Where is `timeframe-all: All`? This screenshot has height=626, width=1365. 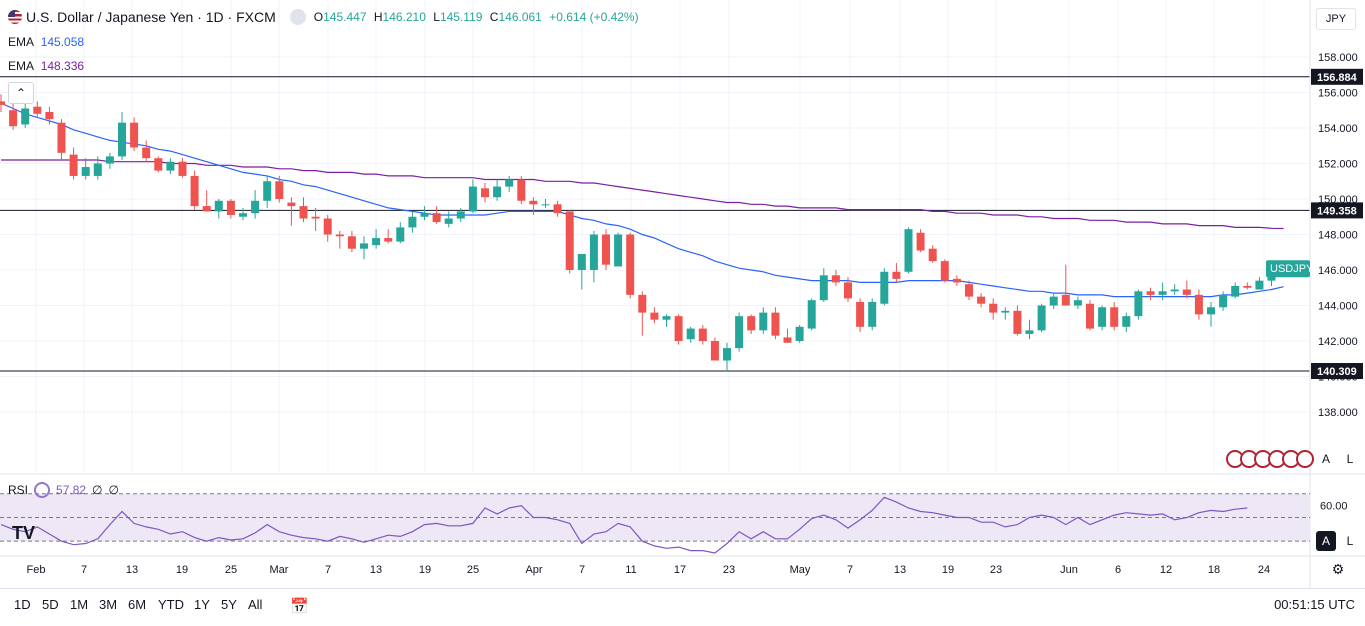
timeframe-all: All is located at coordinates (255, 604).